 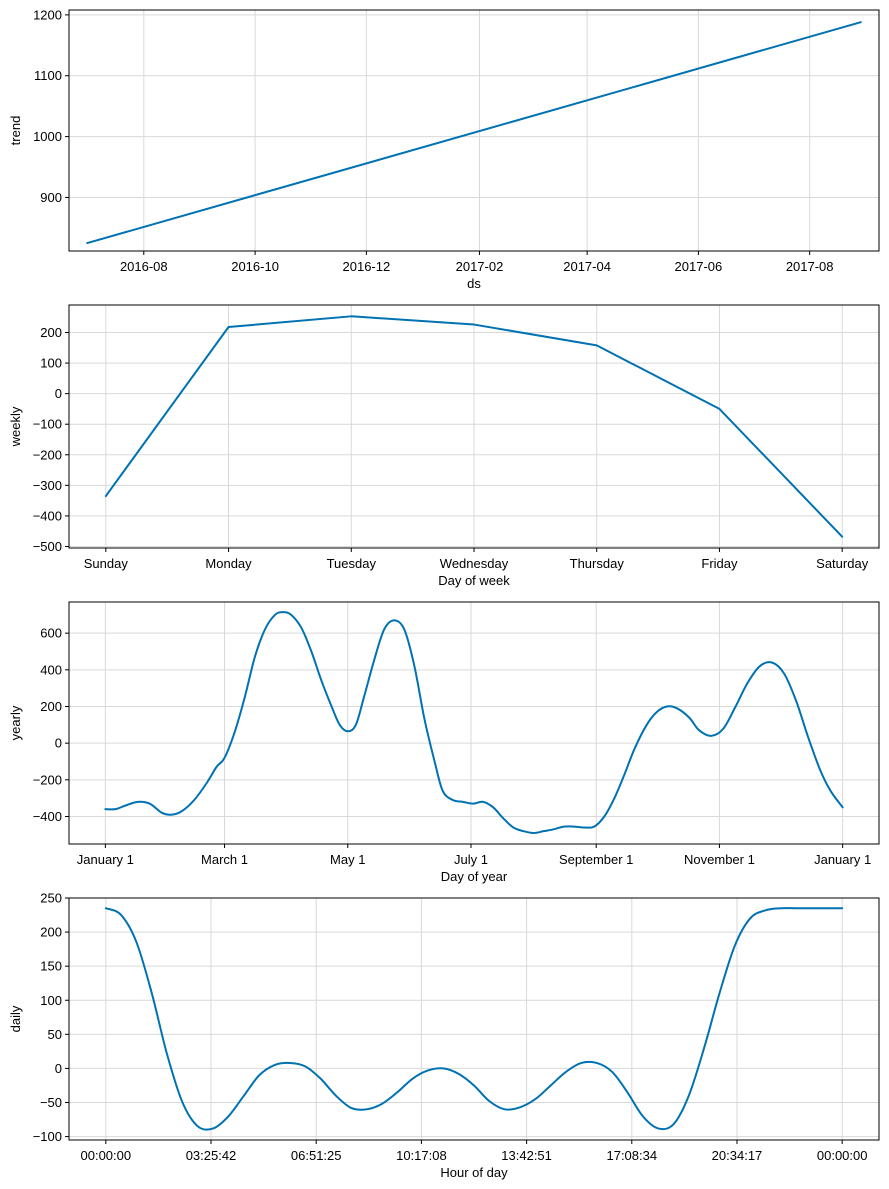 I want to click on daily-y-tick-label: 0, so click(x=58, y=1068).